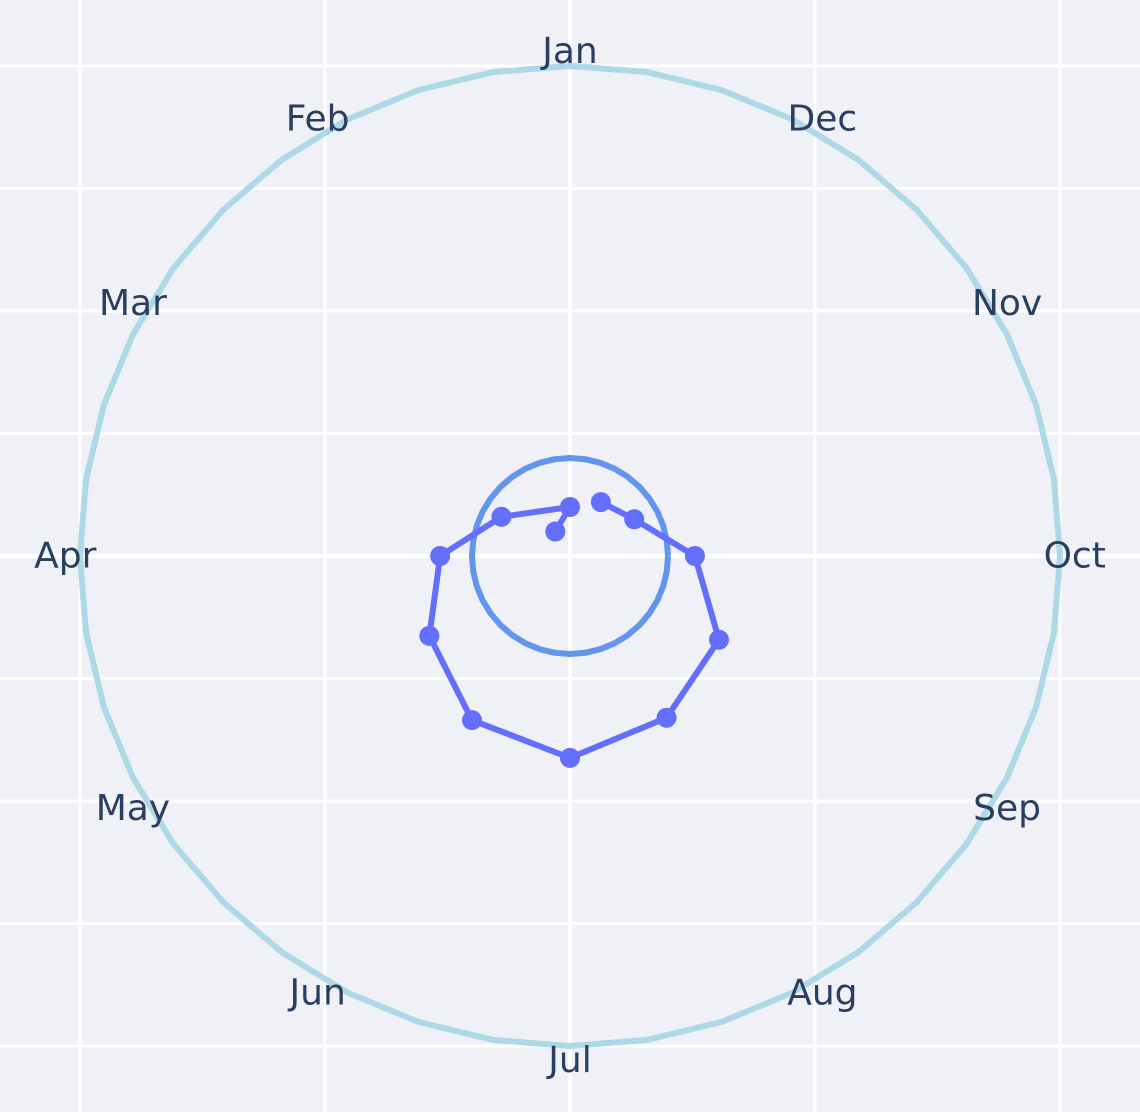  What do you see at coordinates (133, 808) in the screenshot?
I see `month-label-may: May` at bounding box center [133, 808].